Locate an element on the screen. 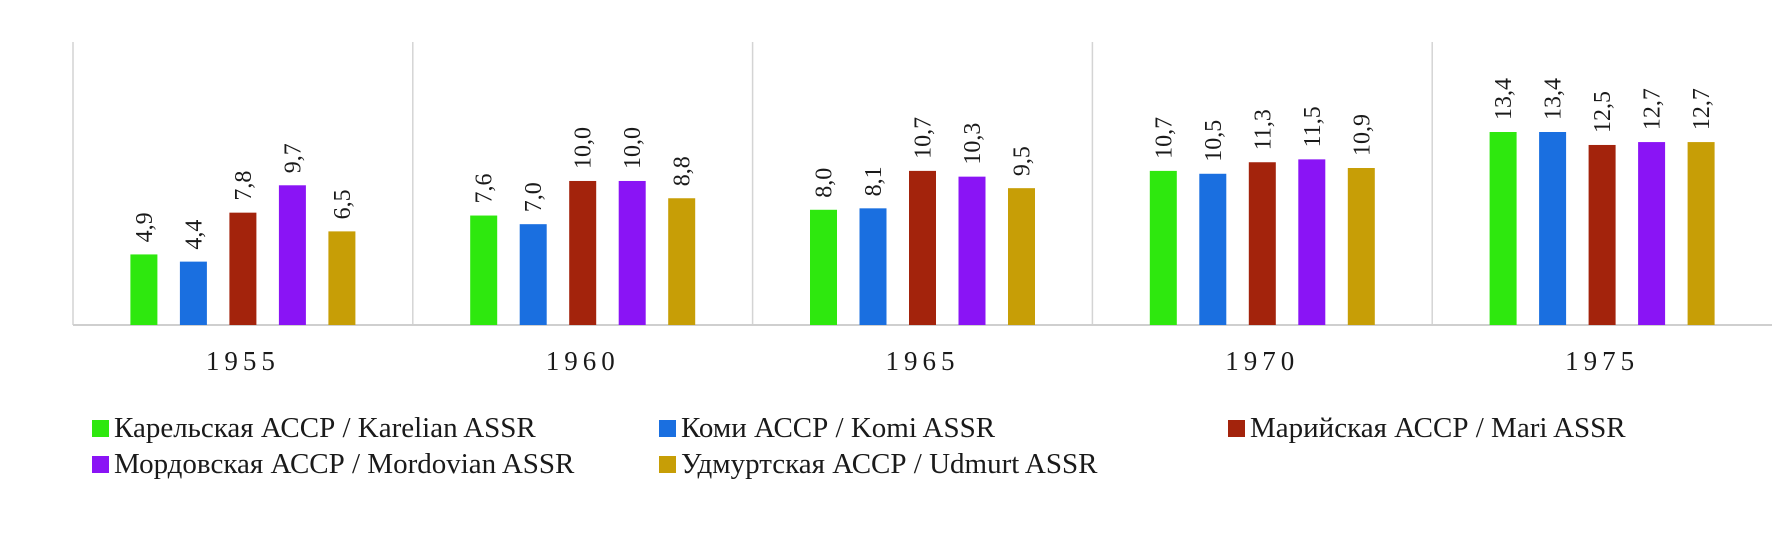 Image resolution: width=1772 pixels, height=540 pixels. legend-swatch-mari is located at coordinates (1236, 428).